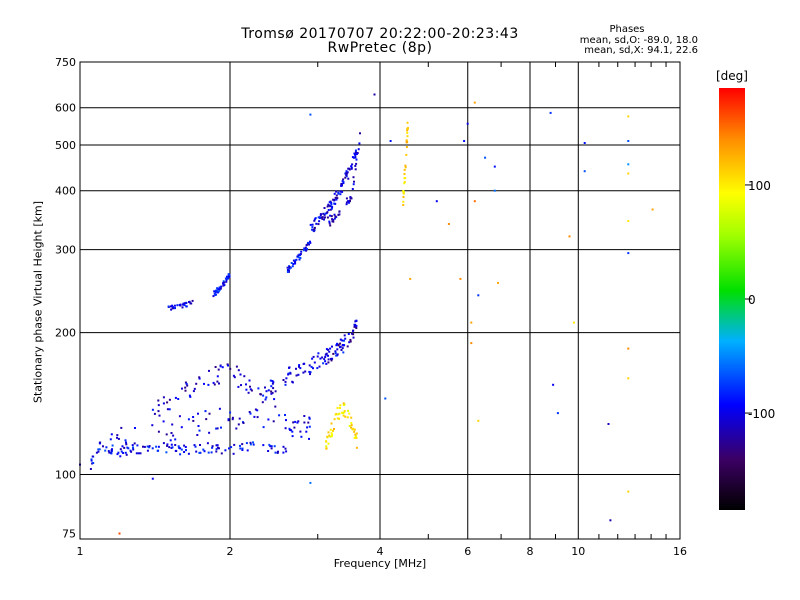 This screenshot has height=600, width=800. What do you see at coordinates (80, 551) in the screenshot?
I see `x-tick-label: 1` at bounding box center [80, 551].